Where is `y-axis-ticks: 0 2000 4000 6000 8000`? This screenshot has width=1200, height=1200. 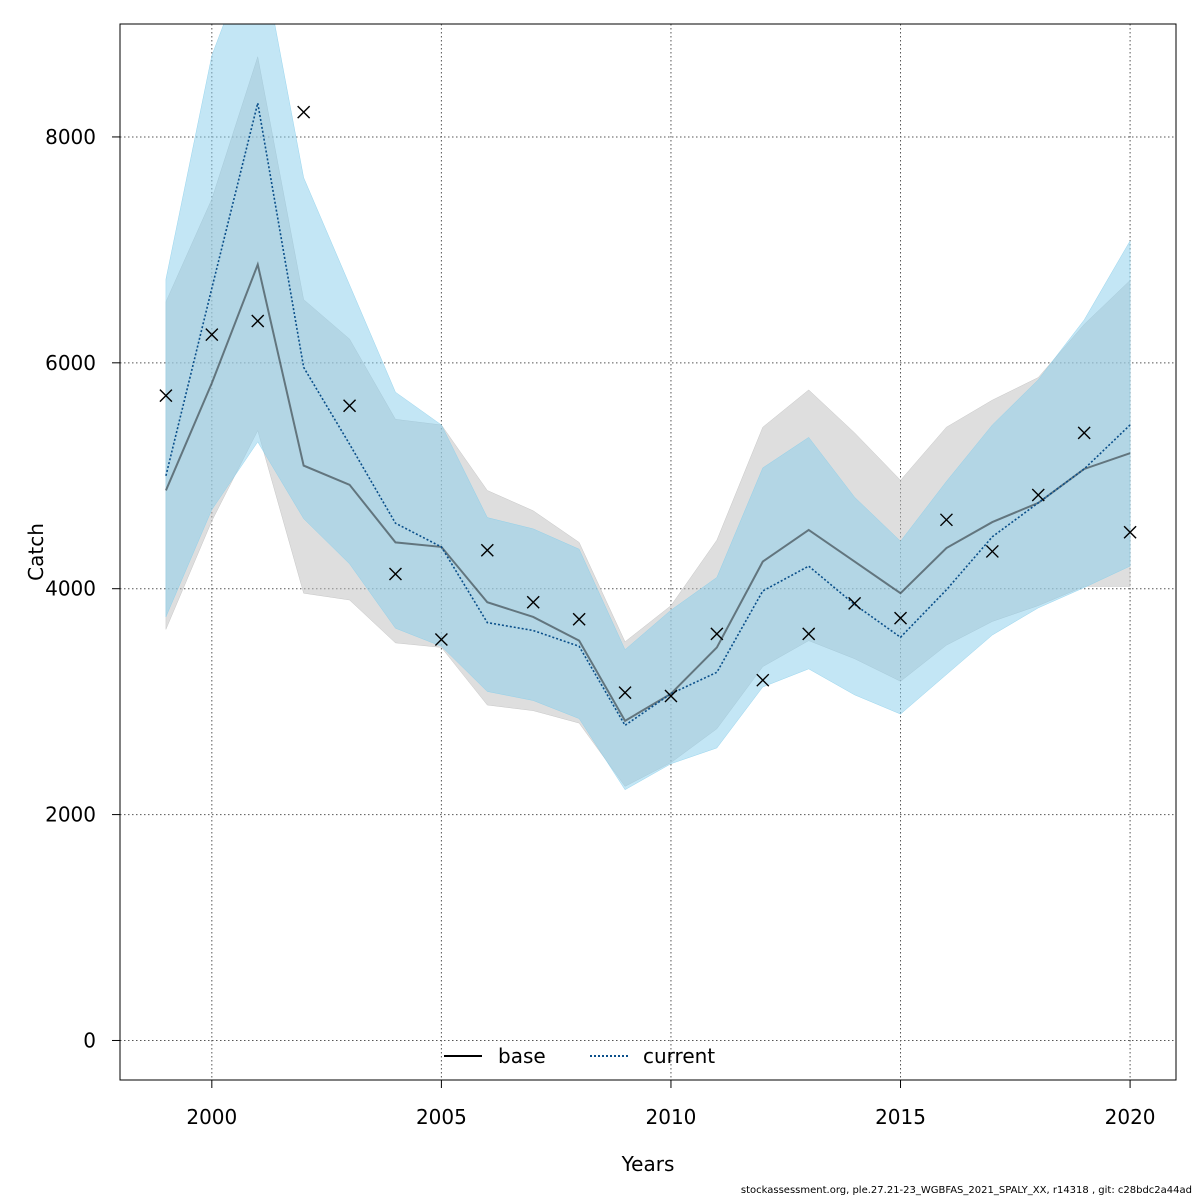 y-axis-ticks: 0 2000 4000 6000 8000 is located at coordinates (82, 588).